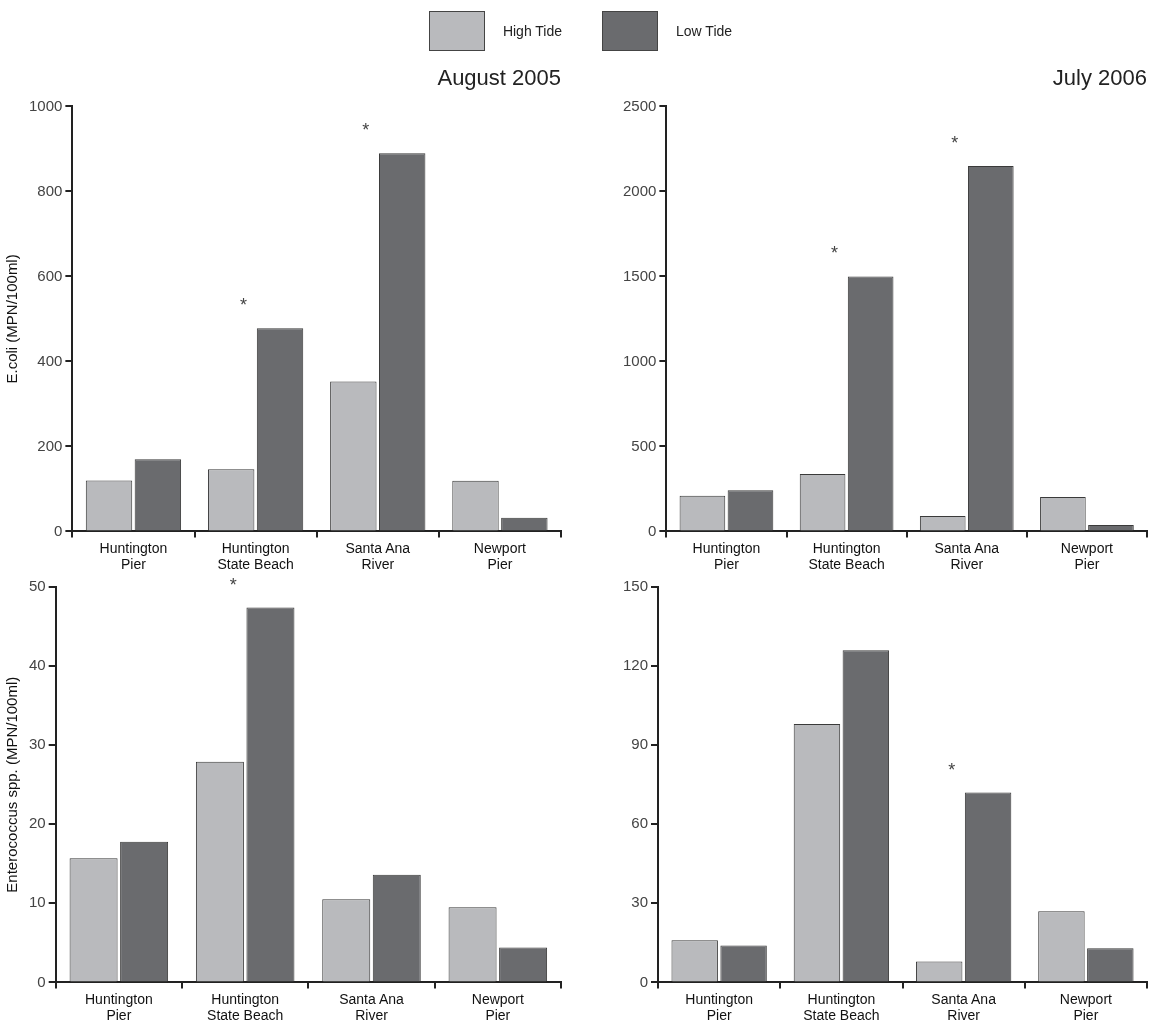  What do you see at coordinates (704, 31) in the screenshot?
I see `text: Low Tide` at bounding box center [704, 31].